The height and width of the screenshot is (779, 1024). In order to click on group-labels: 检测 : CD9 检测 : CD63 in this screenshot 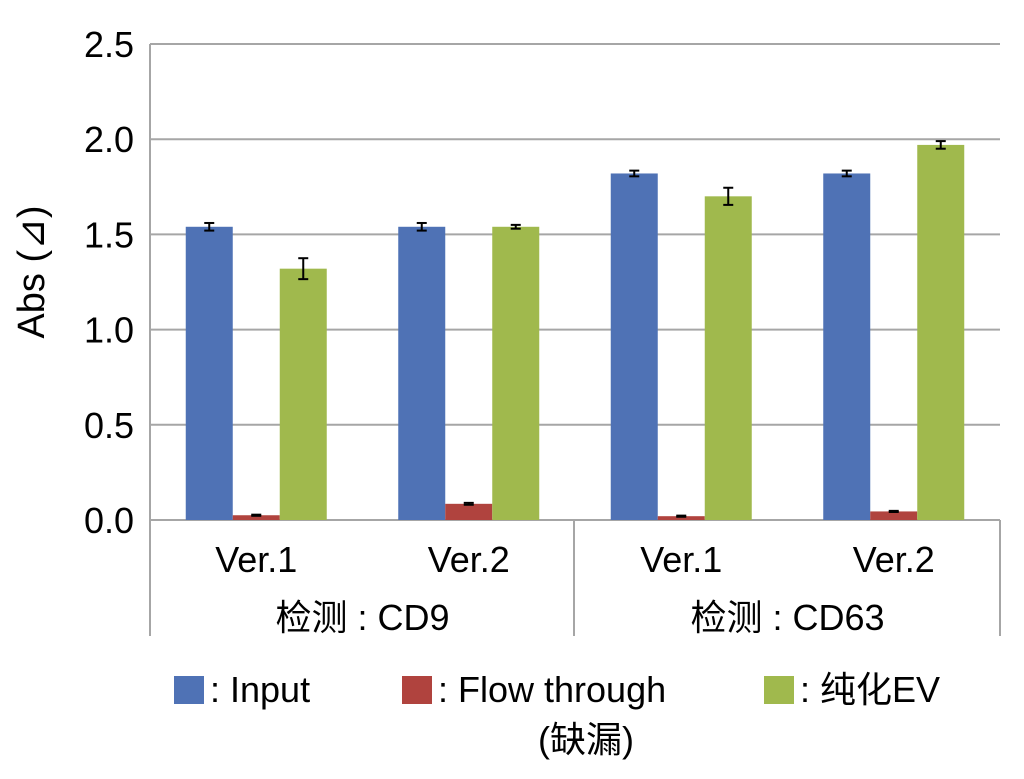, I will do `click(579, 617)`.